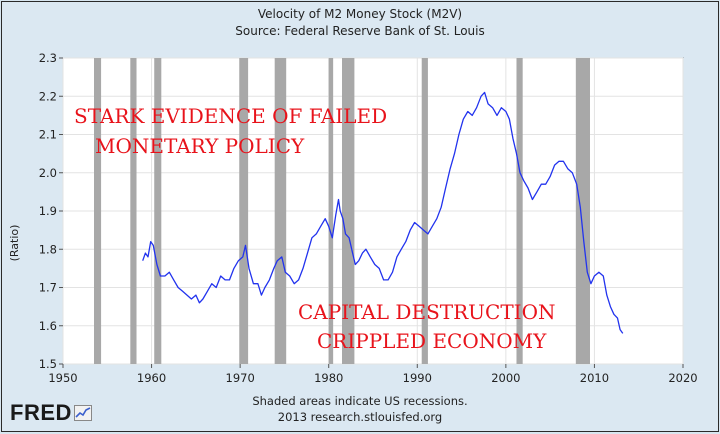 Image resolution: width=720 pixels, height=434 pixels. Describe the element at coordinates (41, 412) in the screenshot. I see `fred-logo-text: FRED` at that location.